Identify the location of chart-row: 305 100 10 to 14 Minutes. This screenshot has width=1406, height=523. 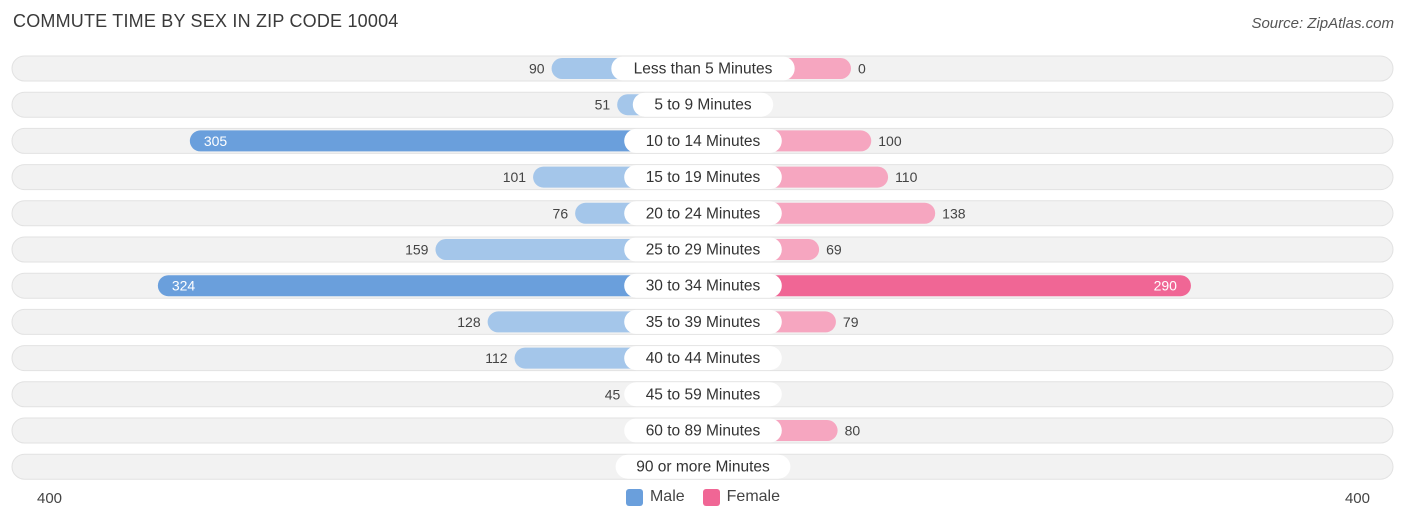
(702, 140).